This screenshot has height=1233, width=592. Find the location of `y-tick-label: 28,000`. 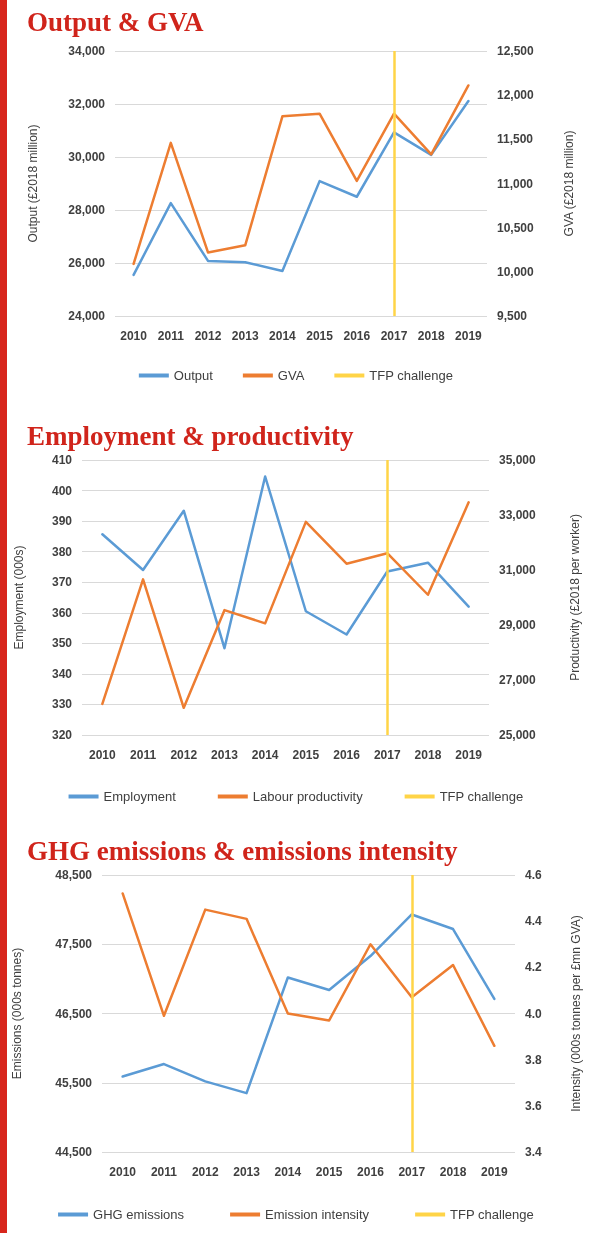

y-tick-label: 28,000 is located at coordinates (87, 210).